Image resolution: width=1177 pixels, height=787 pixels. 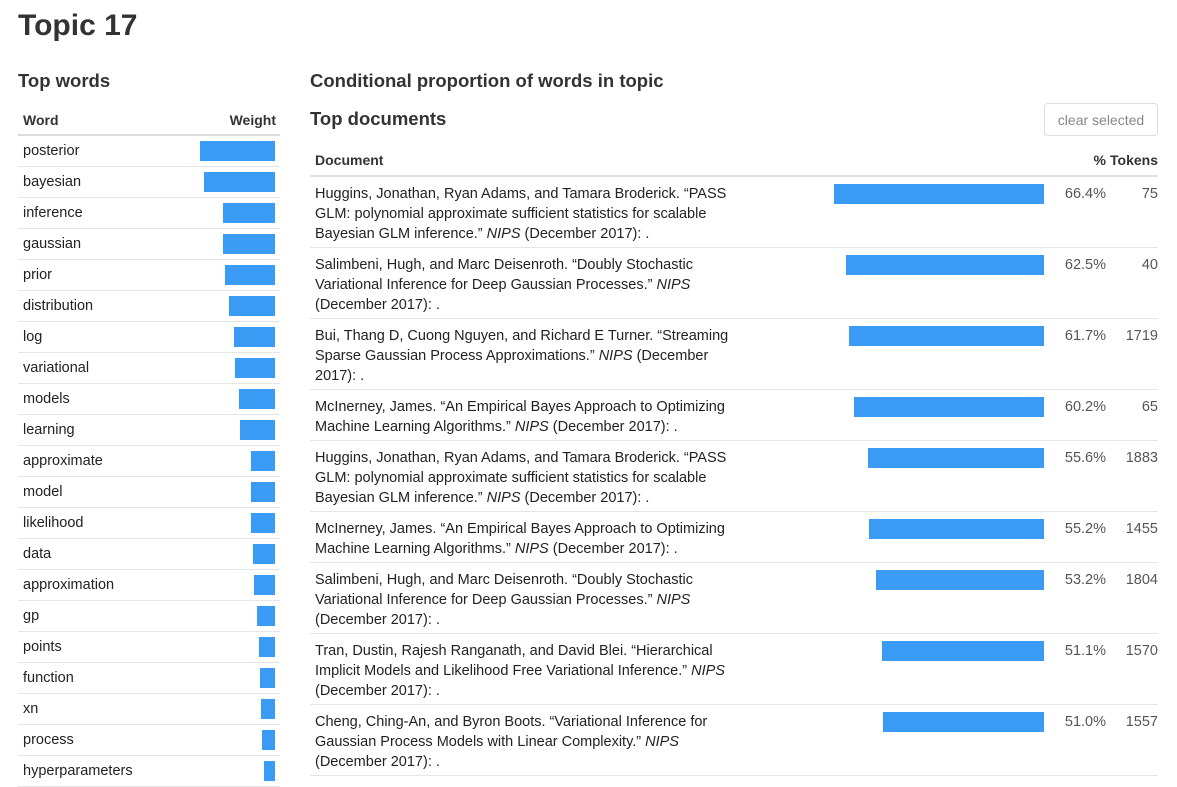 I want to click on word-row: gp, so click(x=149, y=616).